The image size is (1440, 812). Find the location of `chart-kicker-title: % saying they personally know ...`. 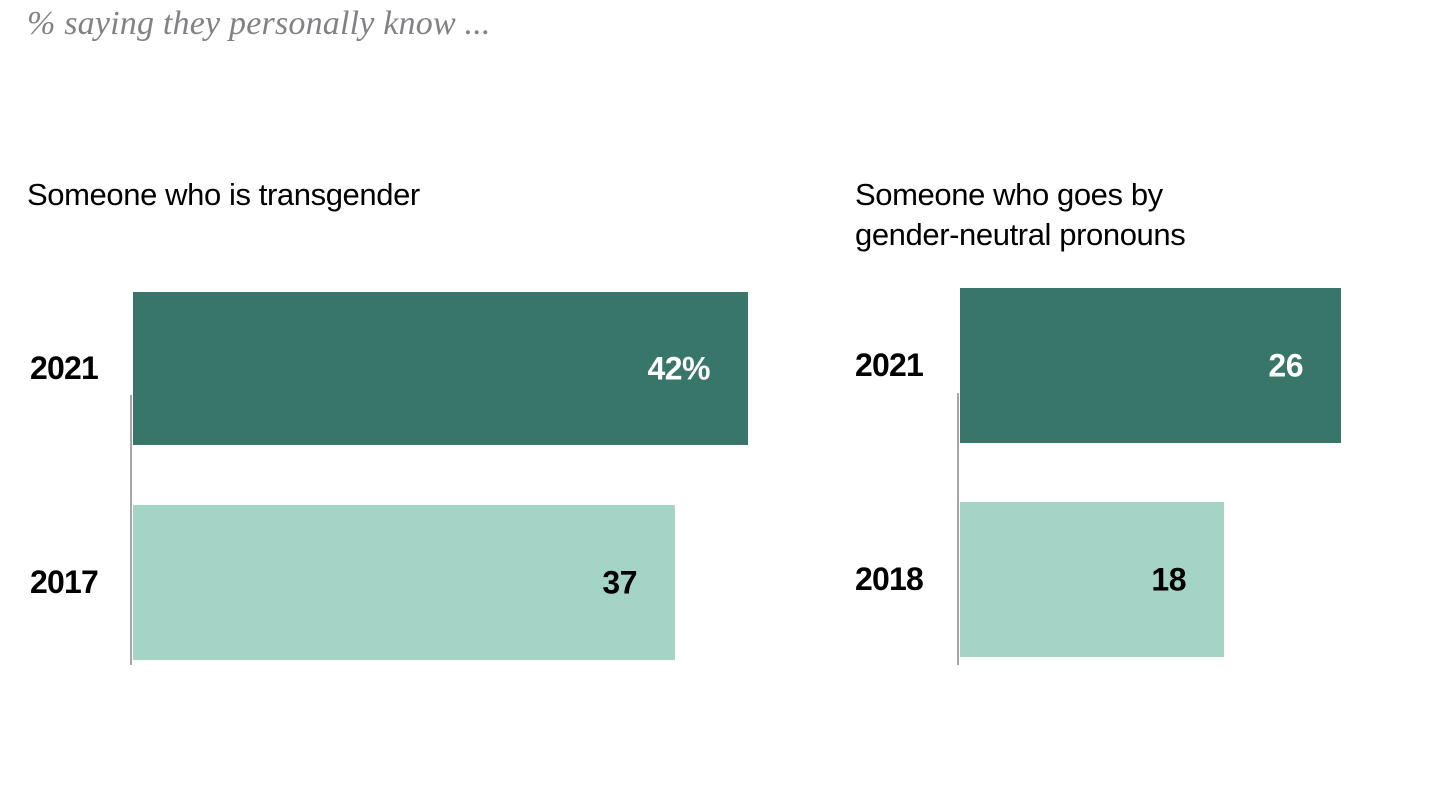

chart-kicker-title: % saying they personally know ... is located at coordinates (259, 23).